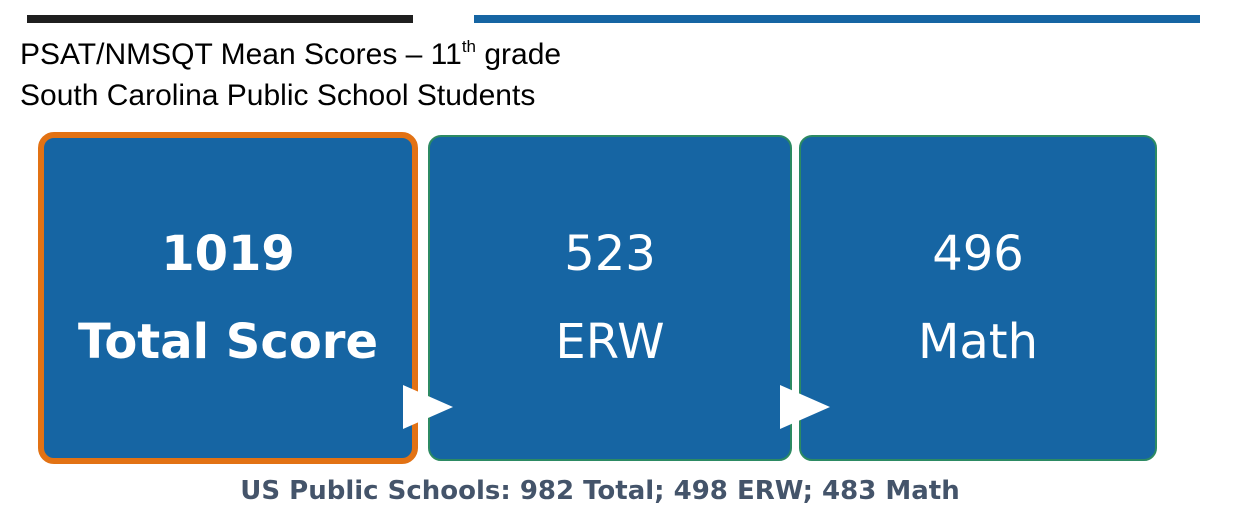  Describe the element at coordinates (610, 254) in the screenshot. I see `erw-score-value: 523` at that location.